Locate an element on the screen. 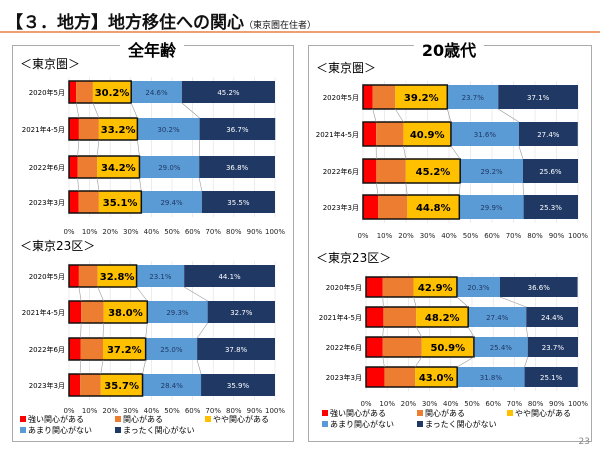 Image resolution: width=600 pixels, height=450 pixels. none-label: 37.8% is located at coordinates (236, 350).